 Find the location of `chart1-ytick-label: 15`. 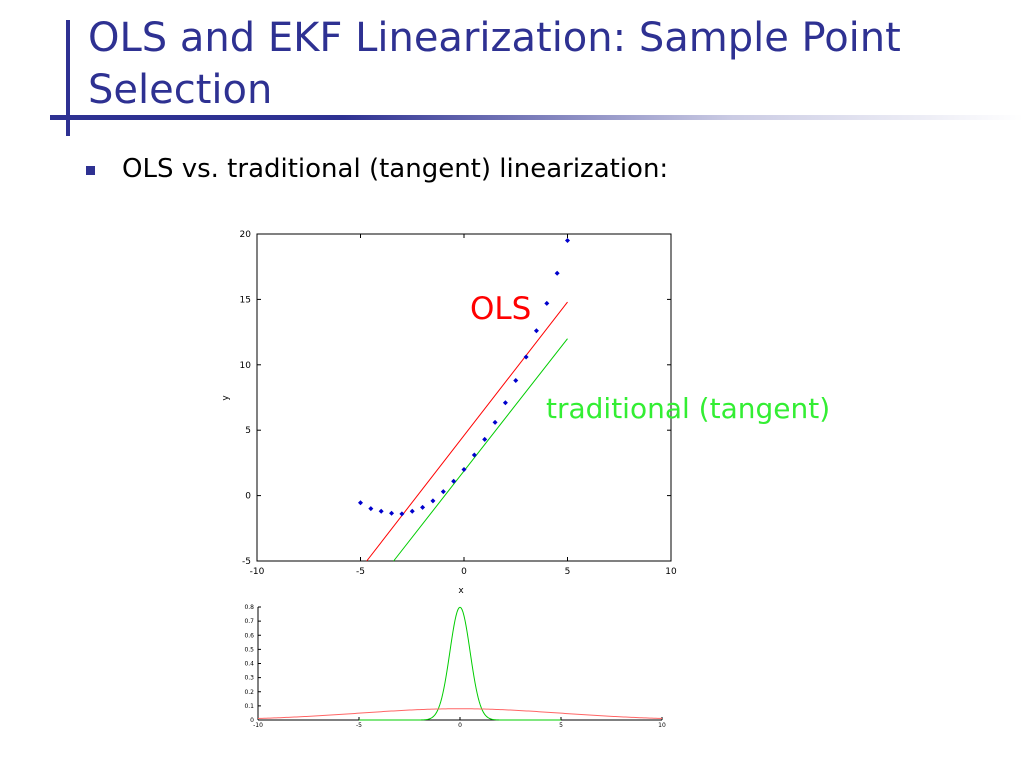

chart1-ytick-label: 15 is located at coordinates (245, 300).